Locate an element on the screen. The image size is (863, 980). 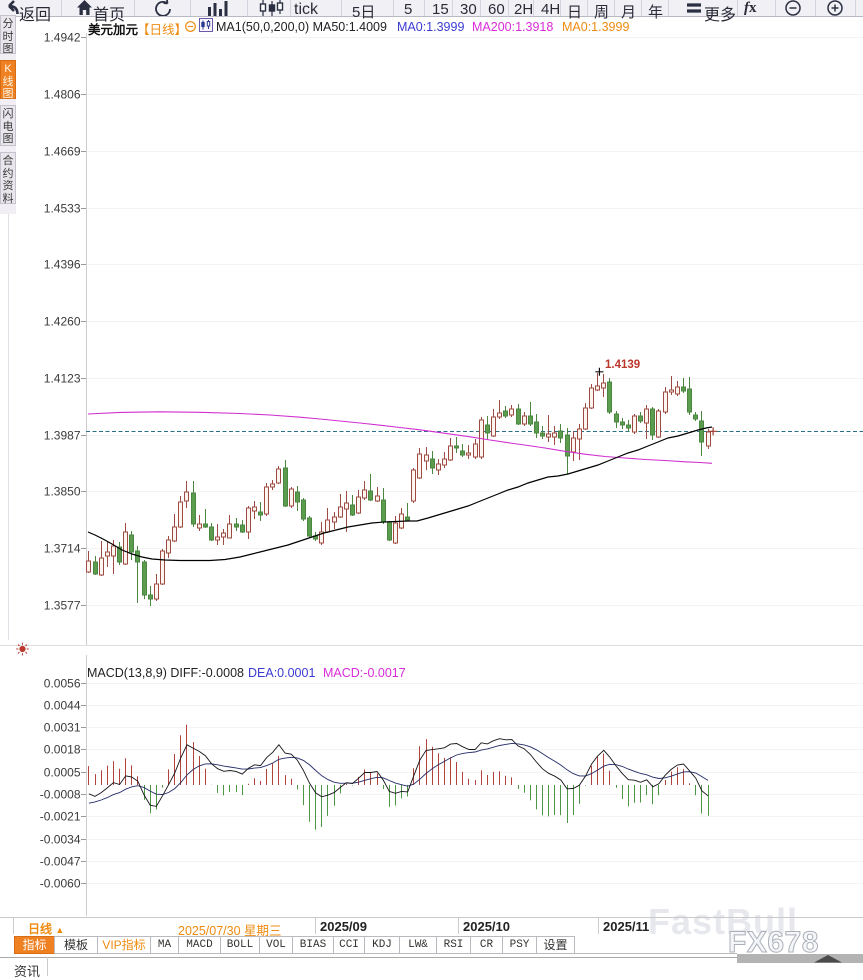
svg-text: FX678 is located at coordinates (773, 942).